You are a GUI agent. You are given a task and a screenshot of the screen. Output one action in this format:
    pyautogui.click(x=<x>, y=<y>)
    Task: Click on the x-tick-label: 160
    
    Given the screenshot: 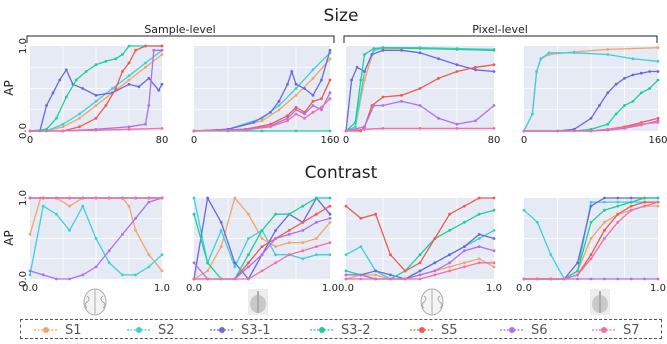 What is the action you would take?
    pyautogui.click(x=329, y=140)
    